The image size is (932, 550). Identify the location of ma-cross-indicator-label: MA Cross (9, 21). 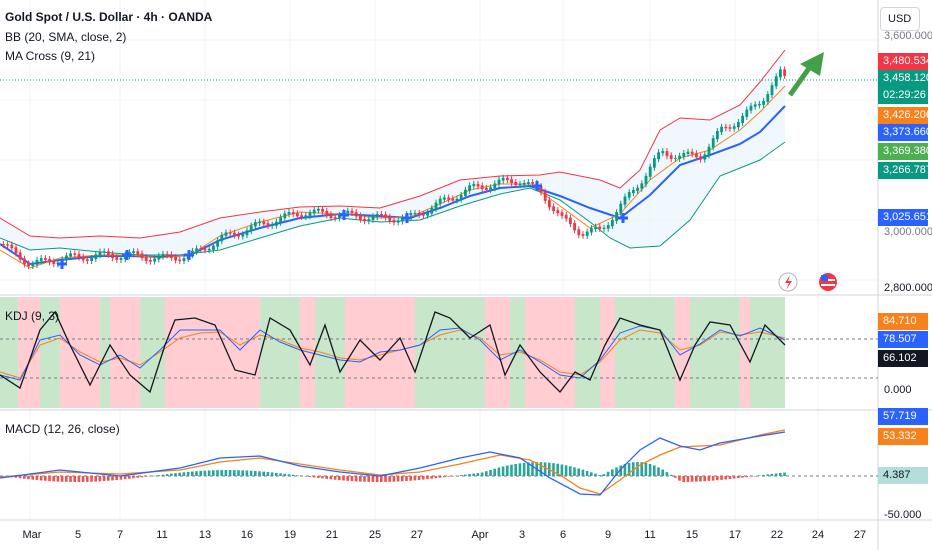
(50, 56).